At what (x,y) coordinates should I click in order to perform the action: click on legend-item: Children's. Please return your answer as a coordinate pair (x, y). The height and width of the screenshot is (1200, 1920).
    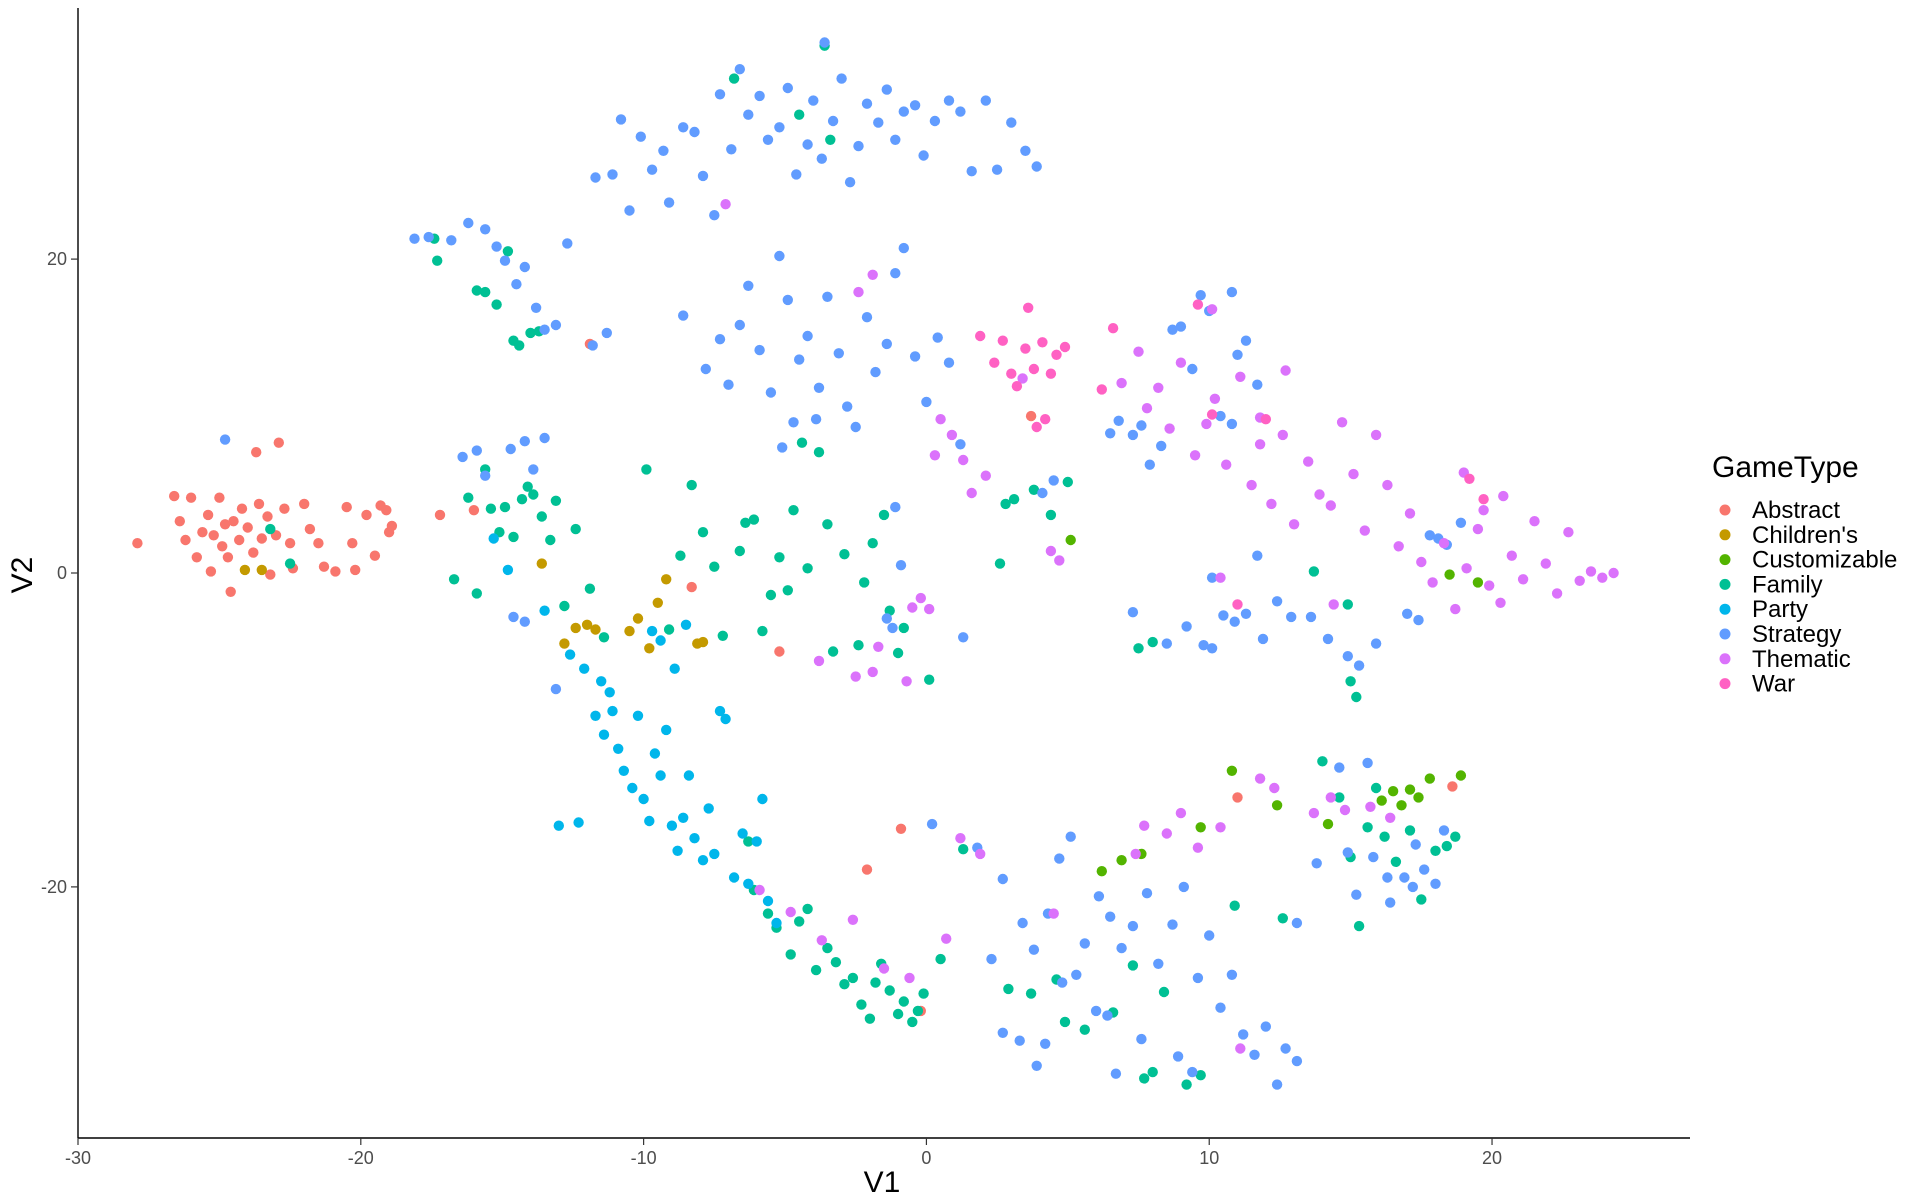
    Looking at the image, I should click on (1788, 535).